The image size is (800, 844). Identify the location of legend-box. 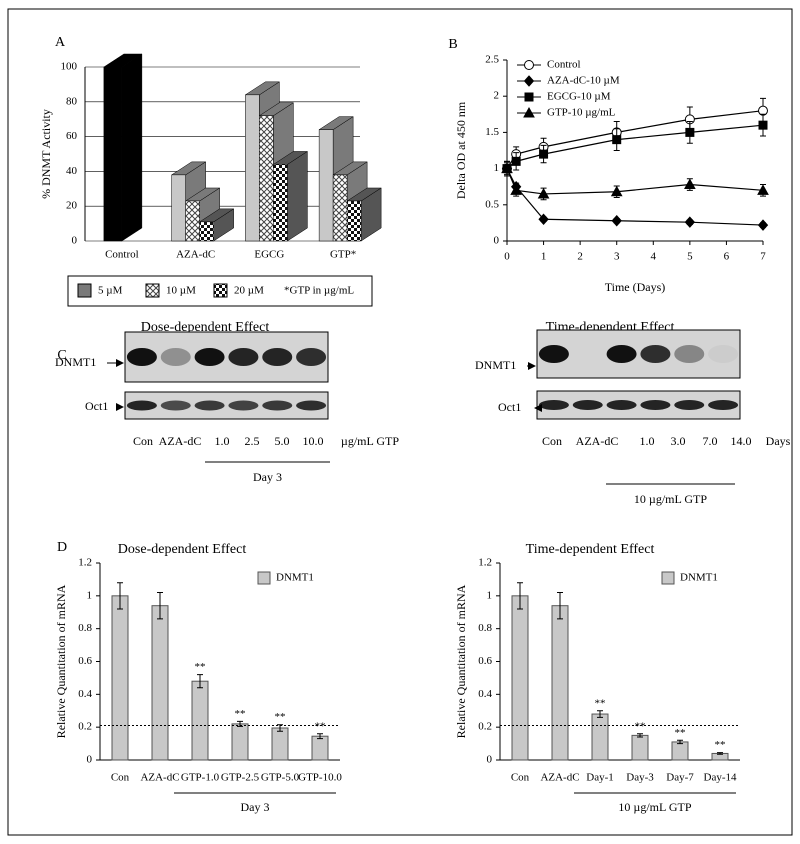
(220, 291).